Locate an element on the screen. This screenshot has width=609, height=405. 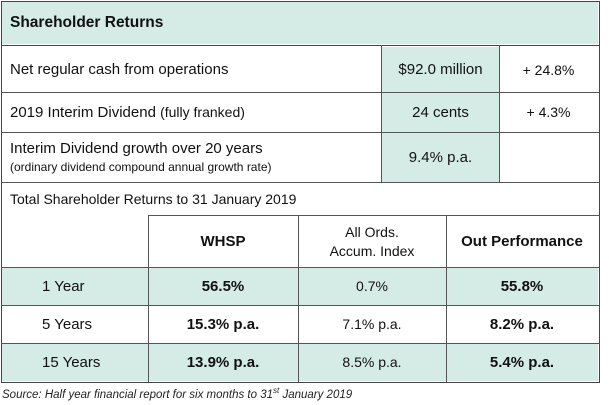
col-header-whsp: WHSP is located at coordinates (223, 241).